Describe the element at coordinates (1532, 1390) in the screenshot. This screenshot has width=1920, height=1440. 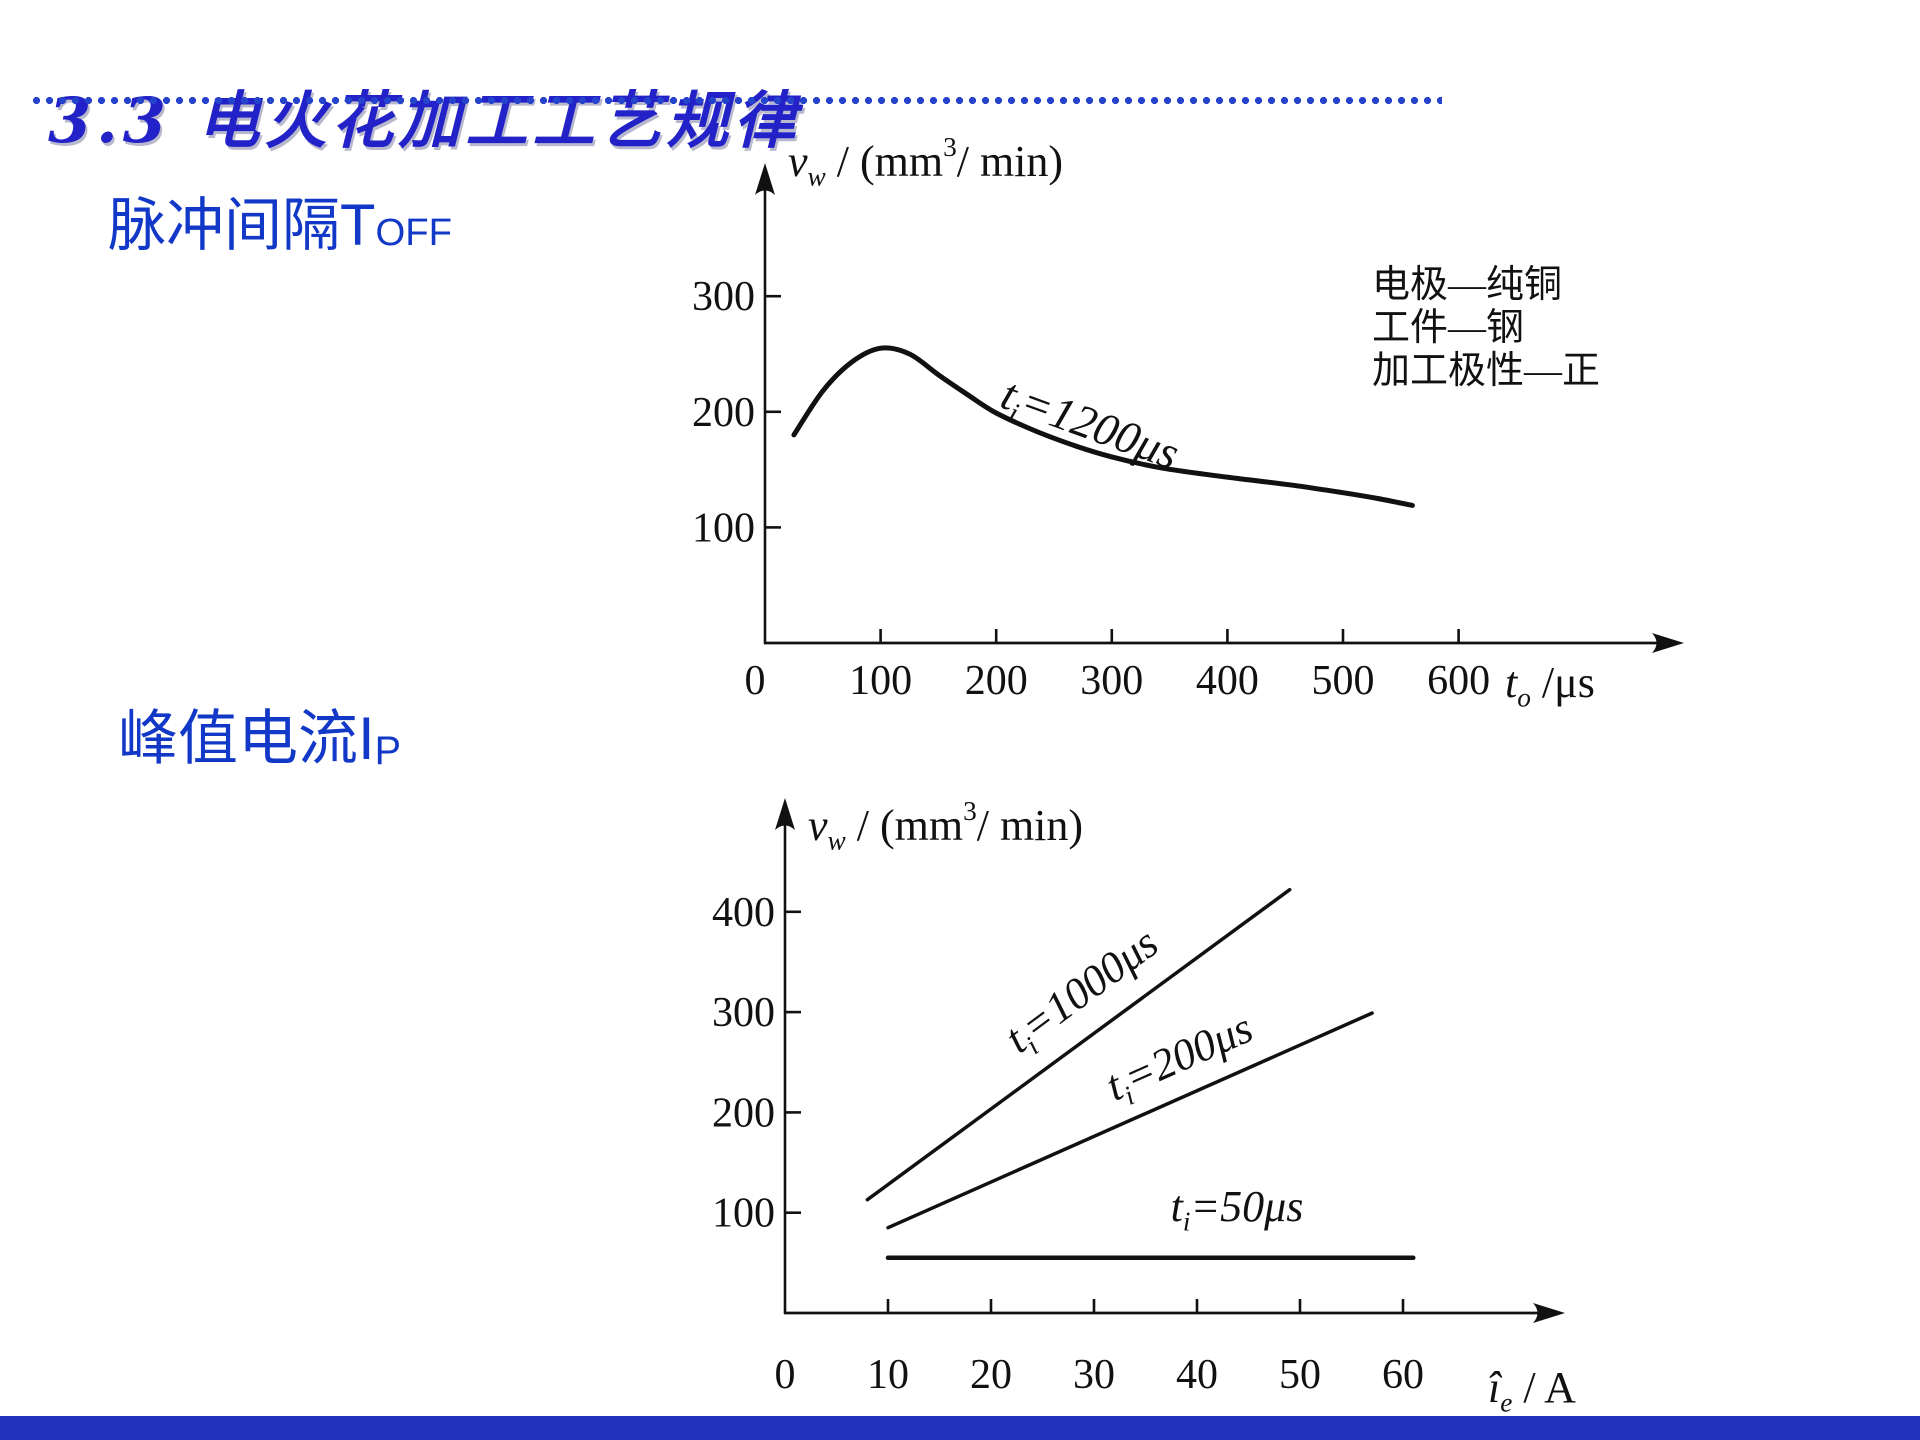
I see `x-axis-title: îe / A` at that location.